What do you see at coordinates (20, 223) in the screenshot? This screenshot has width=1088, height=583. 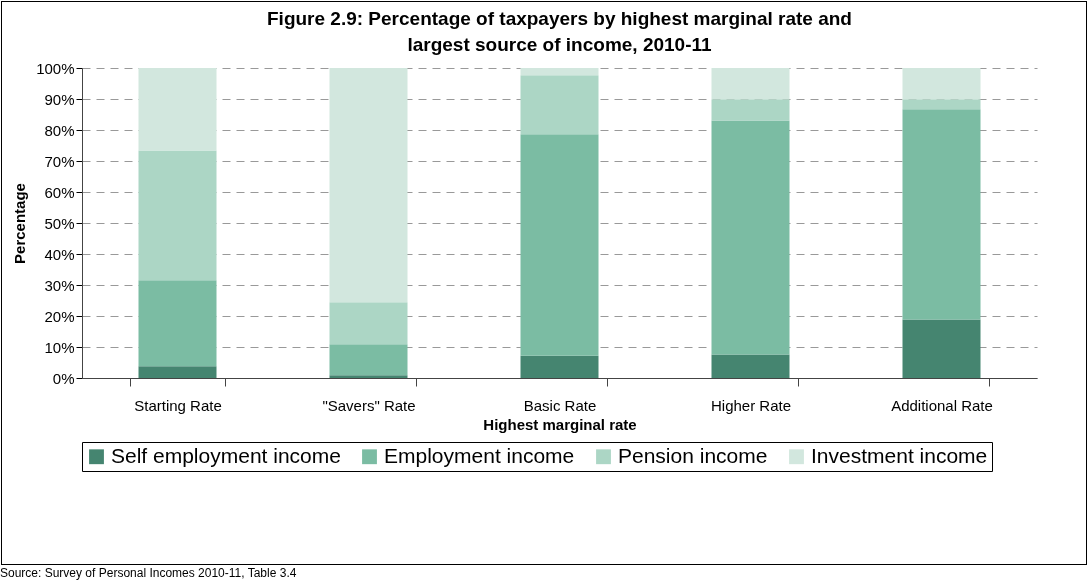 I see `y-axis-title: Percentage` at bounding box center [20, 223].